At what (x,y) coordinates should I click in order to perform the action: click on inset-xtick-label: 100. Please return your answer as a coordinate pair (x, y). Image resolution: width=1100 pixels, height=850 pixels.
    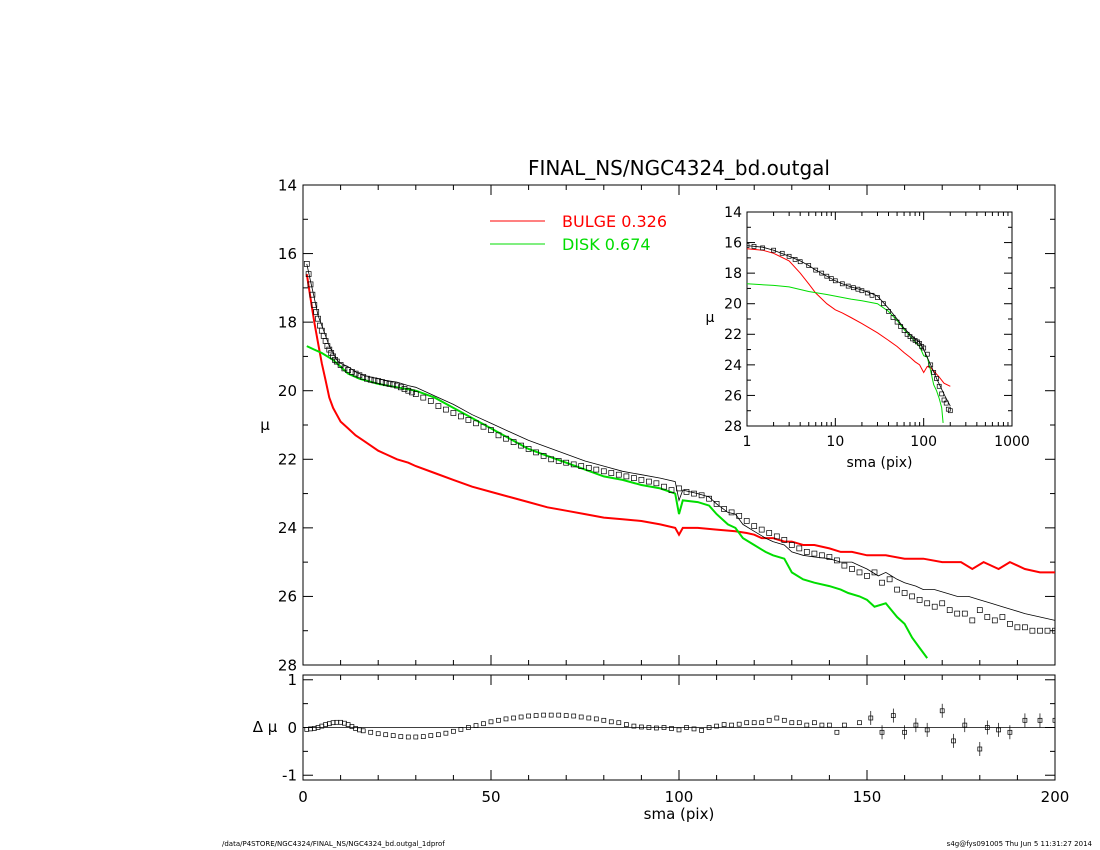
    Looking at the image, I should click on (923, 442).